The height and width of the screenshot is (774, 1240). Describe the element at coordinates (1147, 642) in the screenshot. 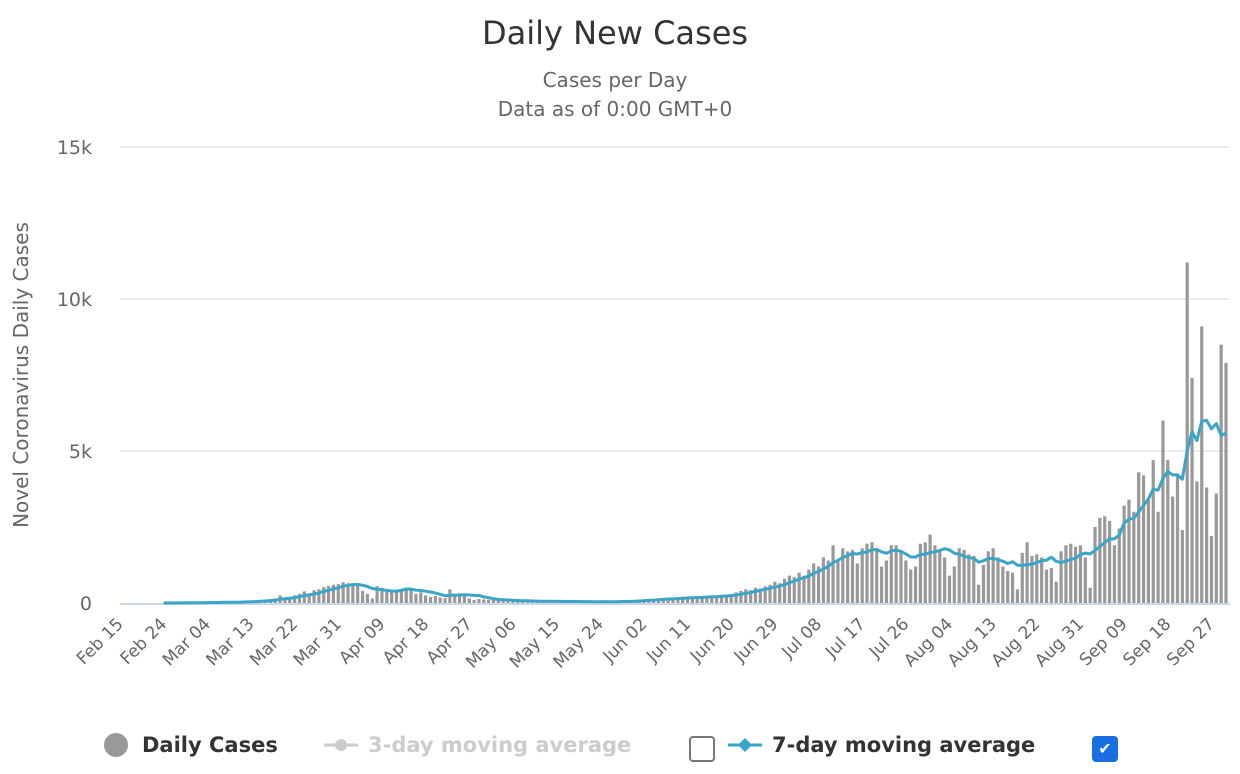

I see `x-tick-label: Sep 18` at that location.